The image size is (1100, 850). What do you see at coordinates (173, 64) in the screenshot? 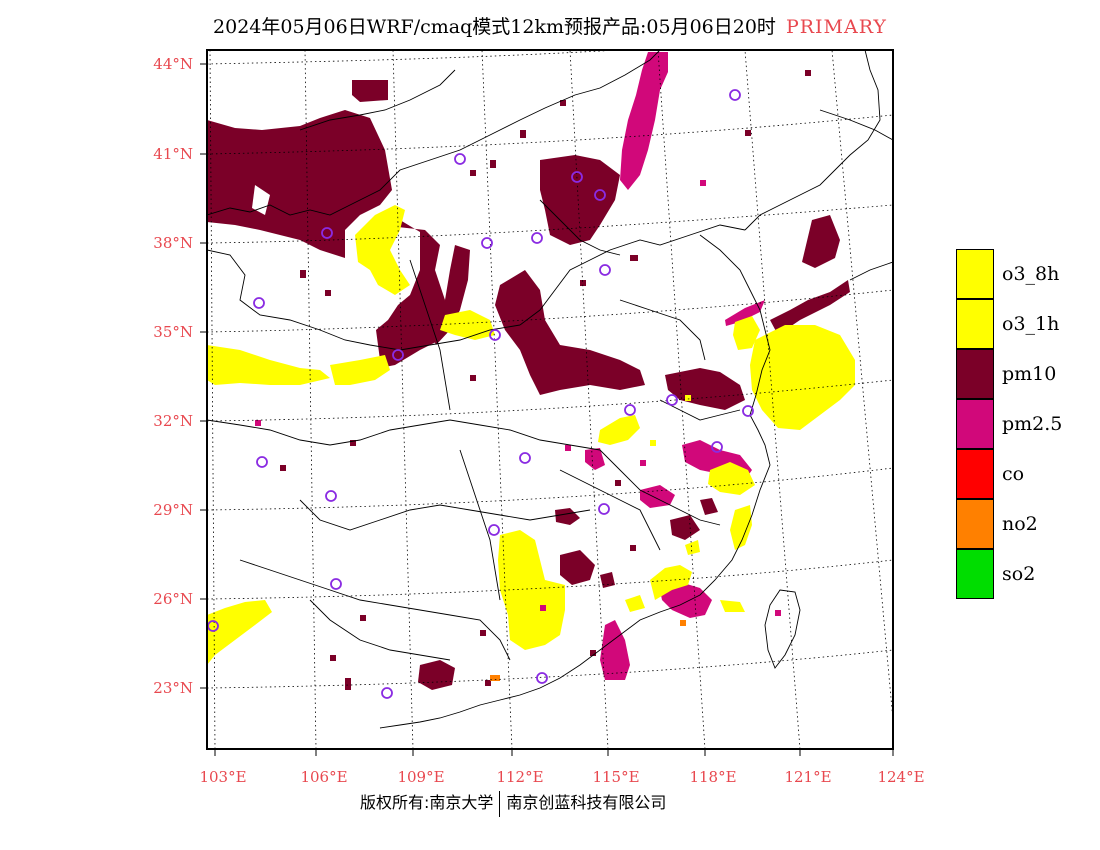
I see `lat-label-44: 44°N` at bounding box center [173, 64].